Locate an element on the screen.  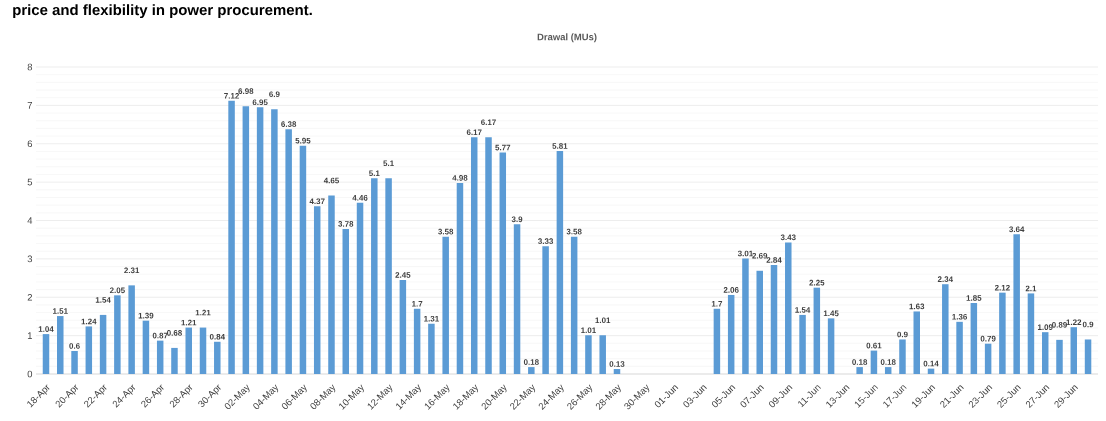
y-tick-label: 8 is located at coordinates (30, 67).